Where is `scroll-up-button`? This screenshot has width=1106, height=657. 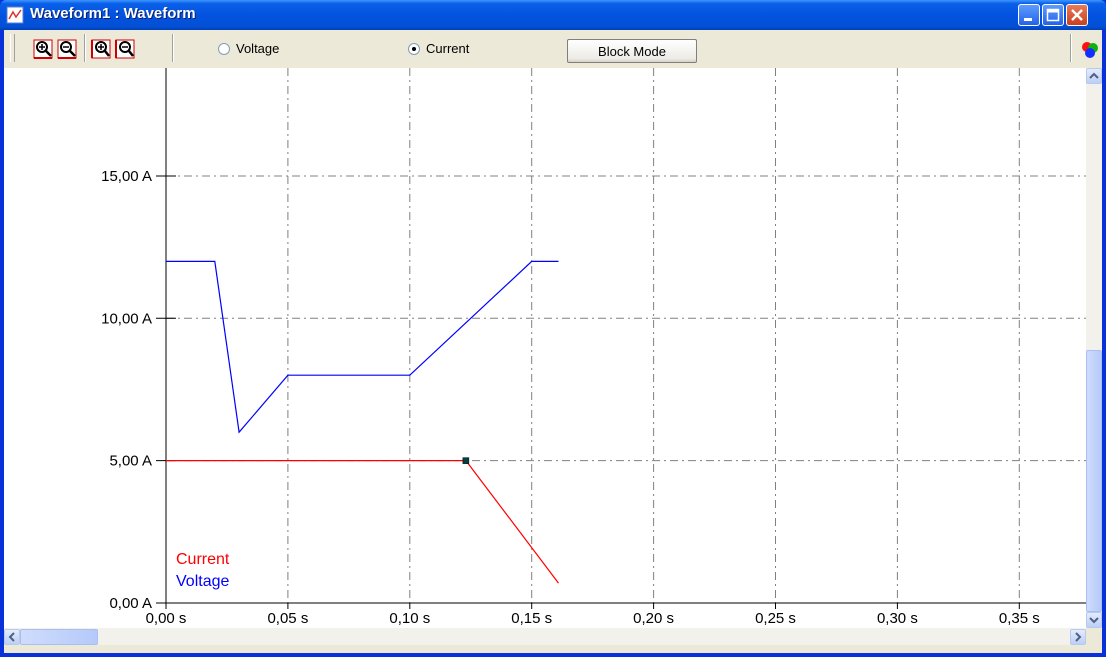 scroll-up-button is located at coordinates (1094, 76).